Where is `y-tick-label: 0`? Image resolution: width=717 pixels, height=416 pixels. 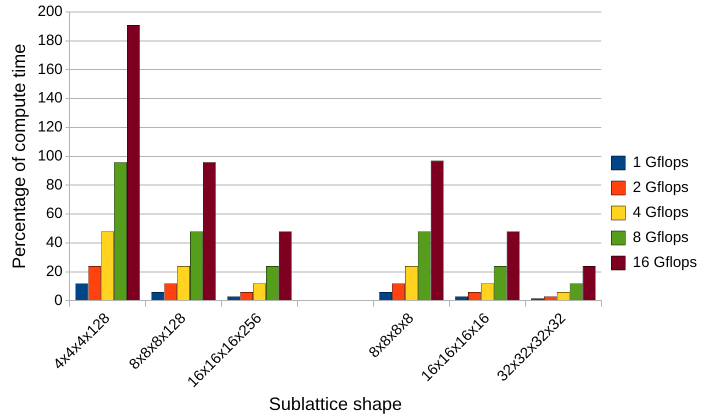 y-tick-label: 0 is located at coordinates (58, 300).